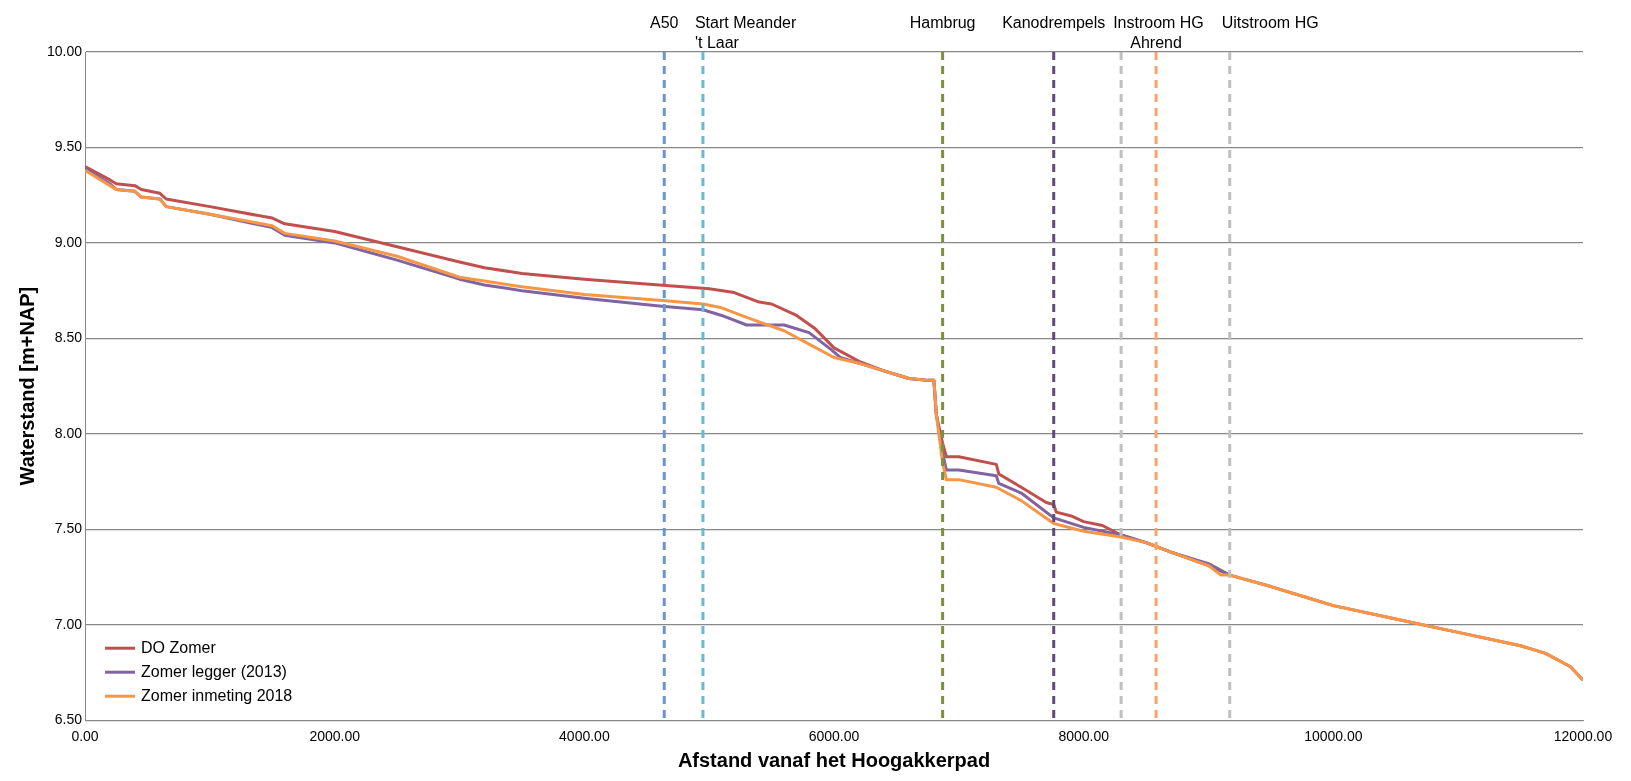 The image size is (1631, 781). Describe the element at coordinates (64, 50) in the screenshot. I see `y-tick-label: 10.00` at that location.